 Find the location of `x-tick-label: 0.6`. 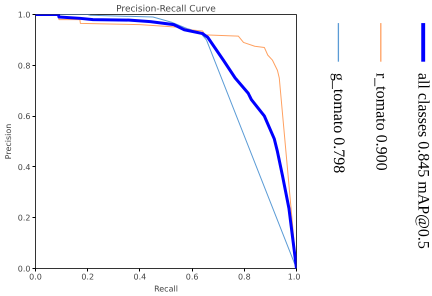

x-tick-label: 0.6 is located at coordinates (192, 277).